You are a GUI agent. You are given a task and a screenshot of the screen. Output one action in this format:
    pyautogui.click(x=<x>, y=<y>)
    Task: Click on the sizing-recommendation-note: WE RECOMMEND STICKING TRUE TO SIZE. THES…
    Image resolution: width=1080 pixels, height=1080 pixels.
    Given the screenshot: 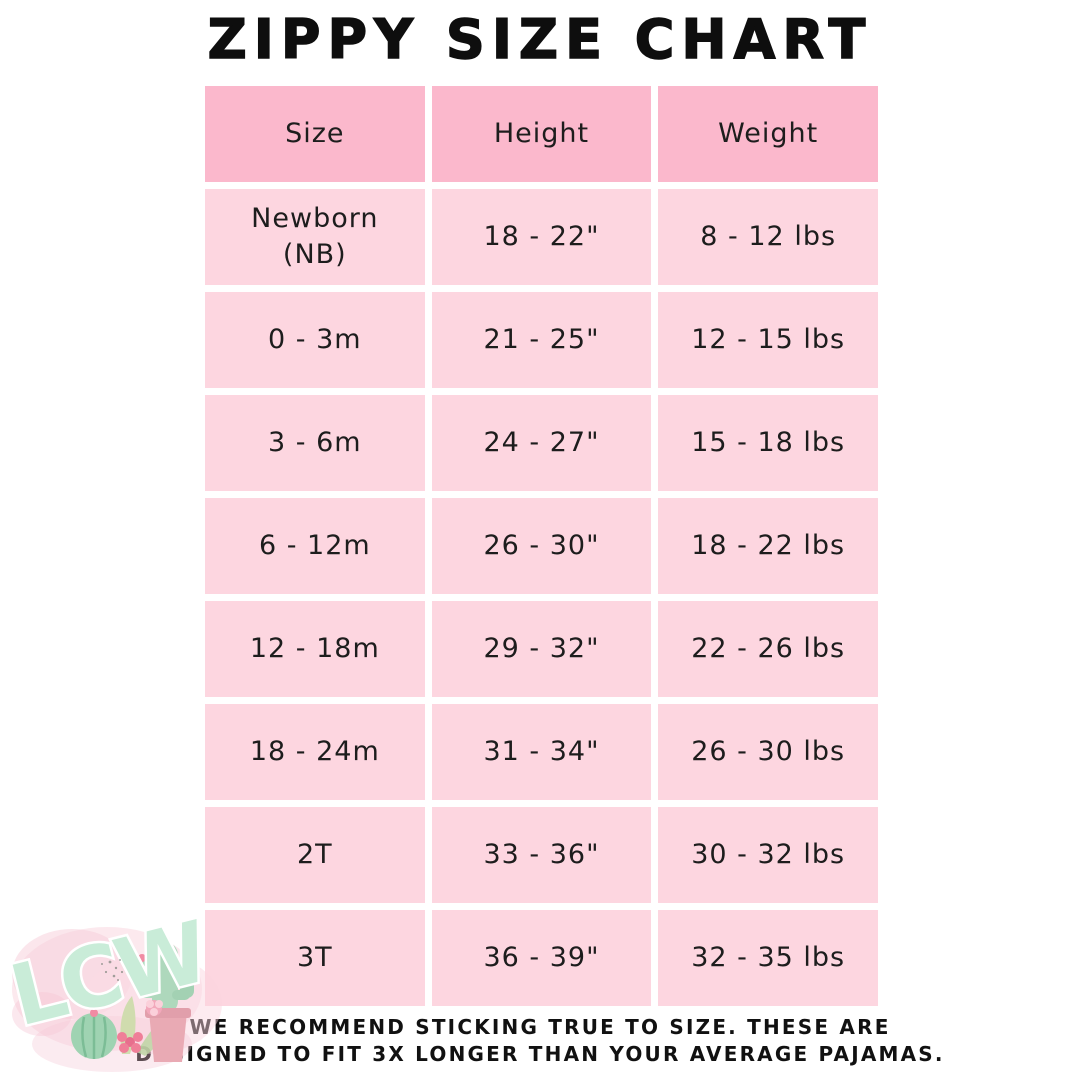 What is the action you would take?
    pyautogui.click(x=540, y=1040)
    